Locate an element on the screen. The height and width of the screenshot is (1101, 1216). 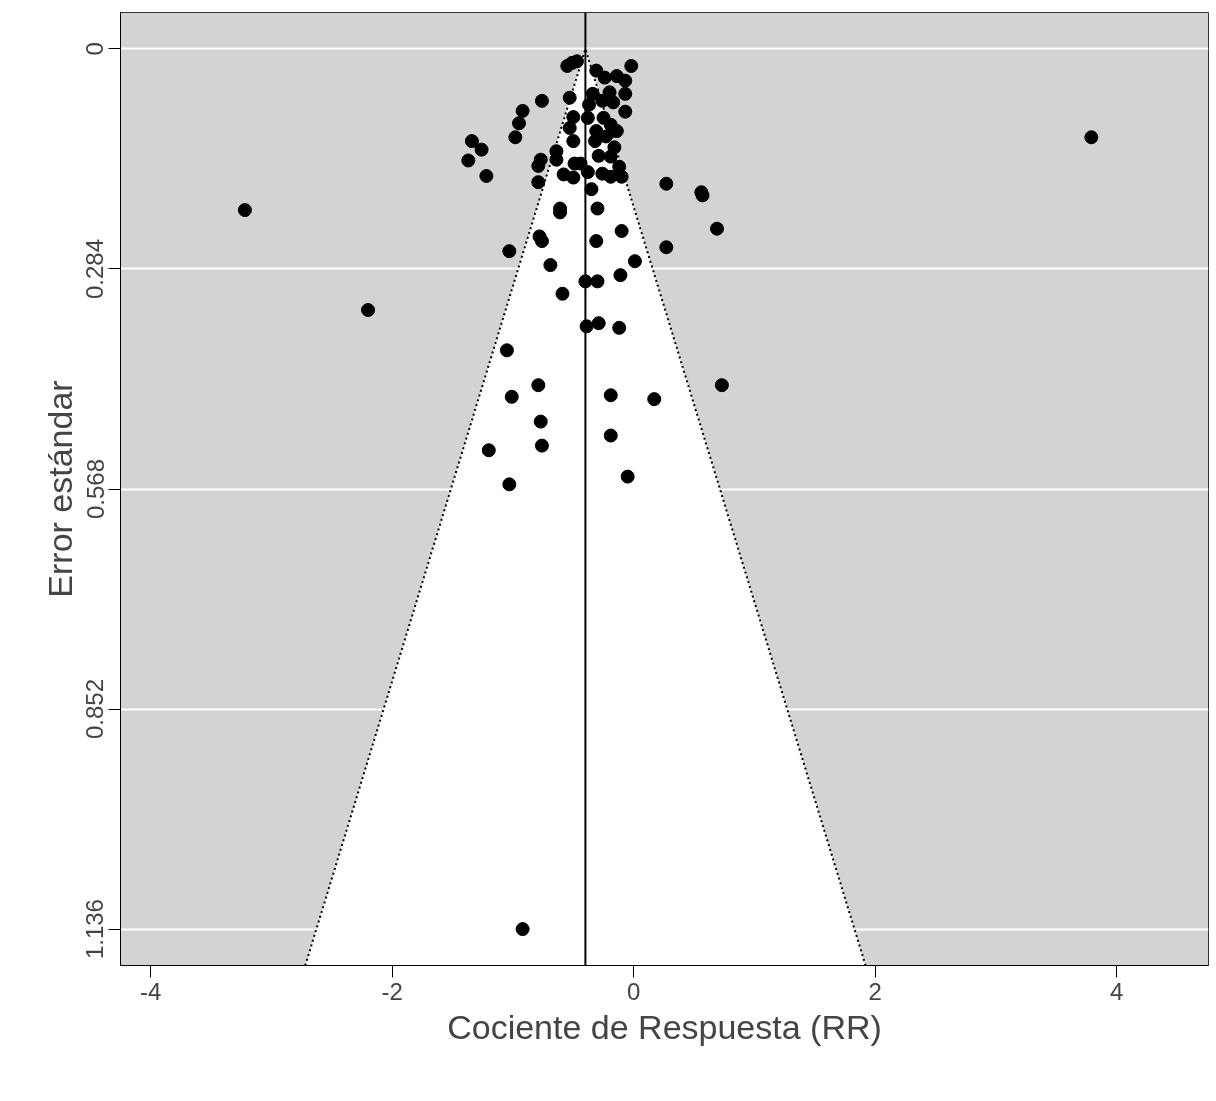
x-tick-label: 2 is located at coordinates (875, 991).